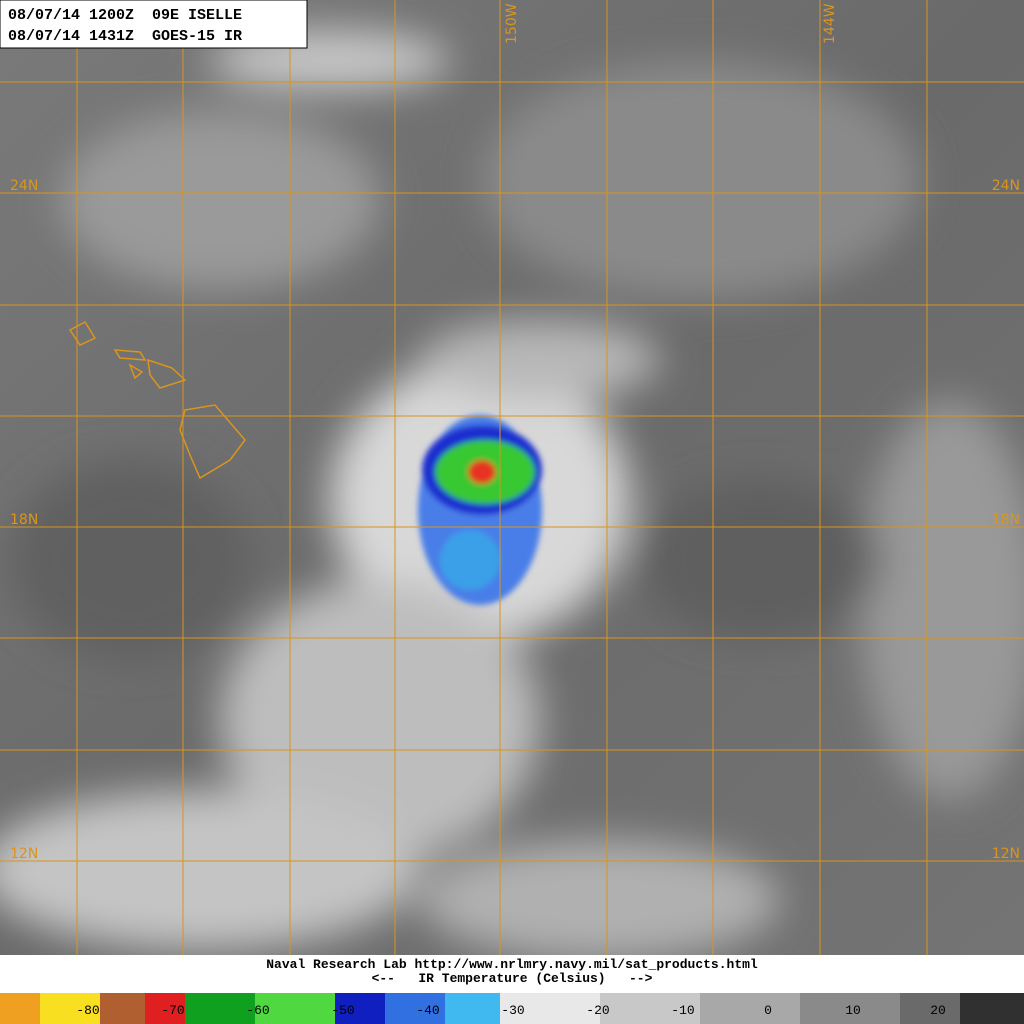 Image resolution: width=1024 pixels, height=1024 pixels. Describe the element at coordinates (938, 1010) in the screenshot. I see `color-scale-label: 20` at that location.